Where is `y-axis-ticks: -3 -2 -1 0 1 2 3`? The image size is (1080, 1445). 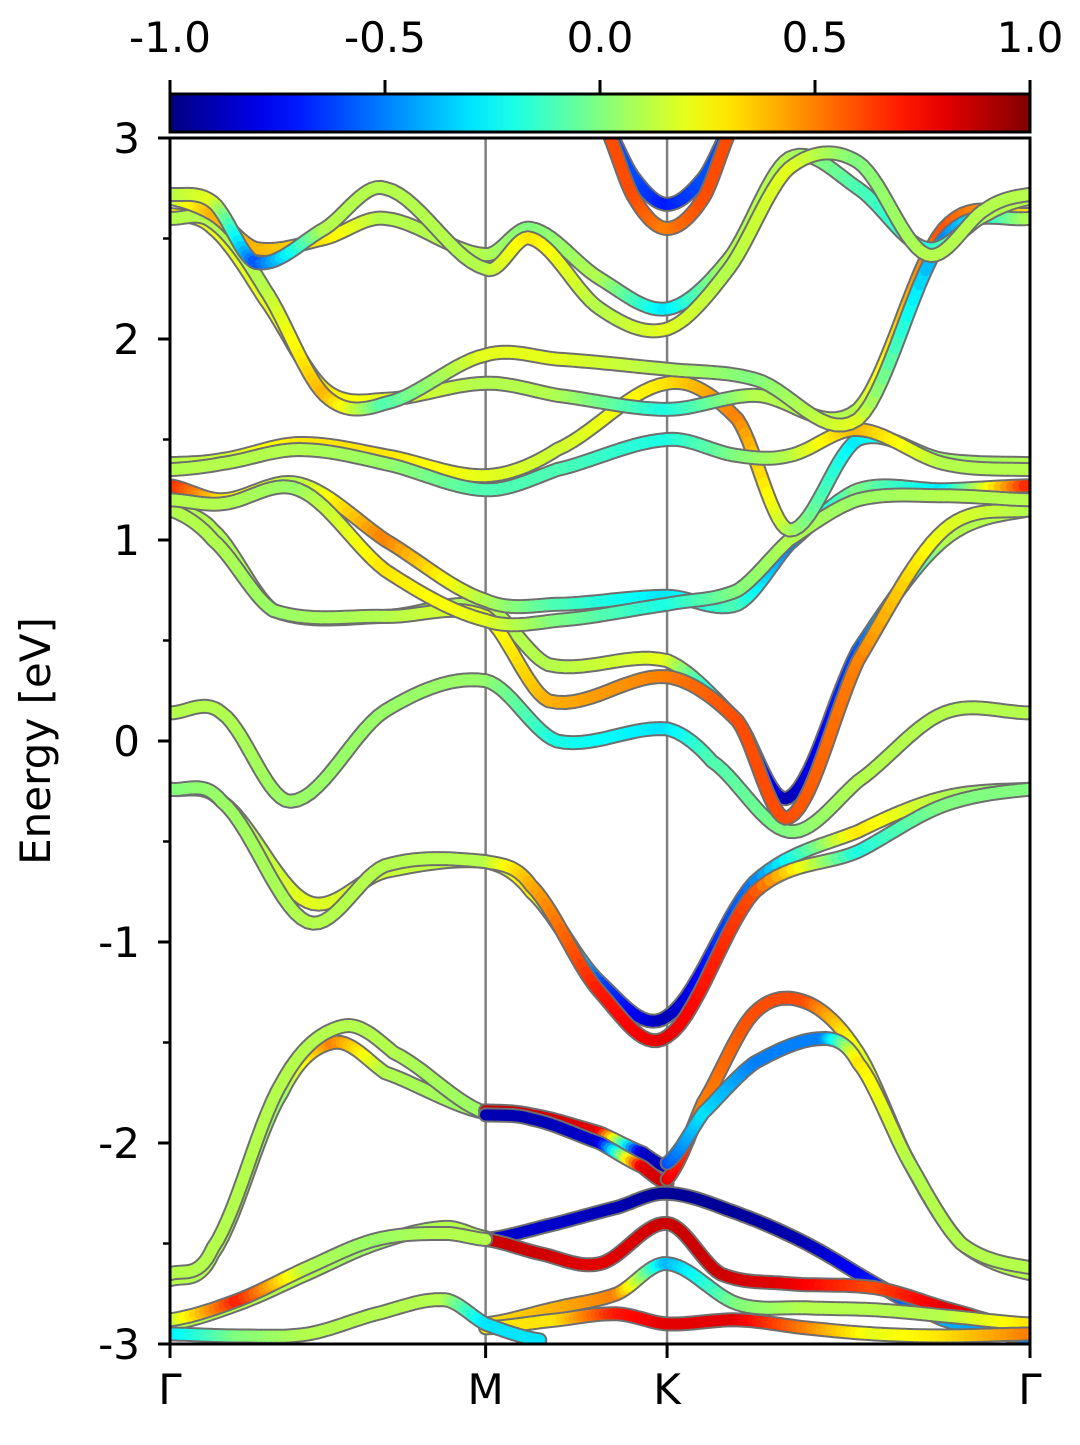
y-axis-ticks: -3 -2 -1 0 1 2 3 is located at coordinates (134, 741).